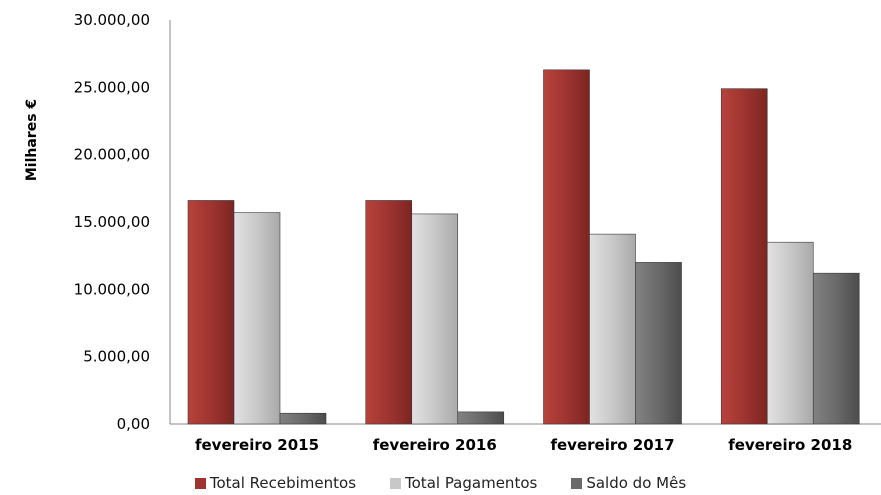 The width and height of the screenshot is (881, 495). What do you see at coordinates (133, 424) in the screenshot?
I see `y-tick-label: 0,00` at bounding box center [133, 424].